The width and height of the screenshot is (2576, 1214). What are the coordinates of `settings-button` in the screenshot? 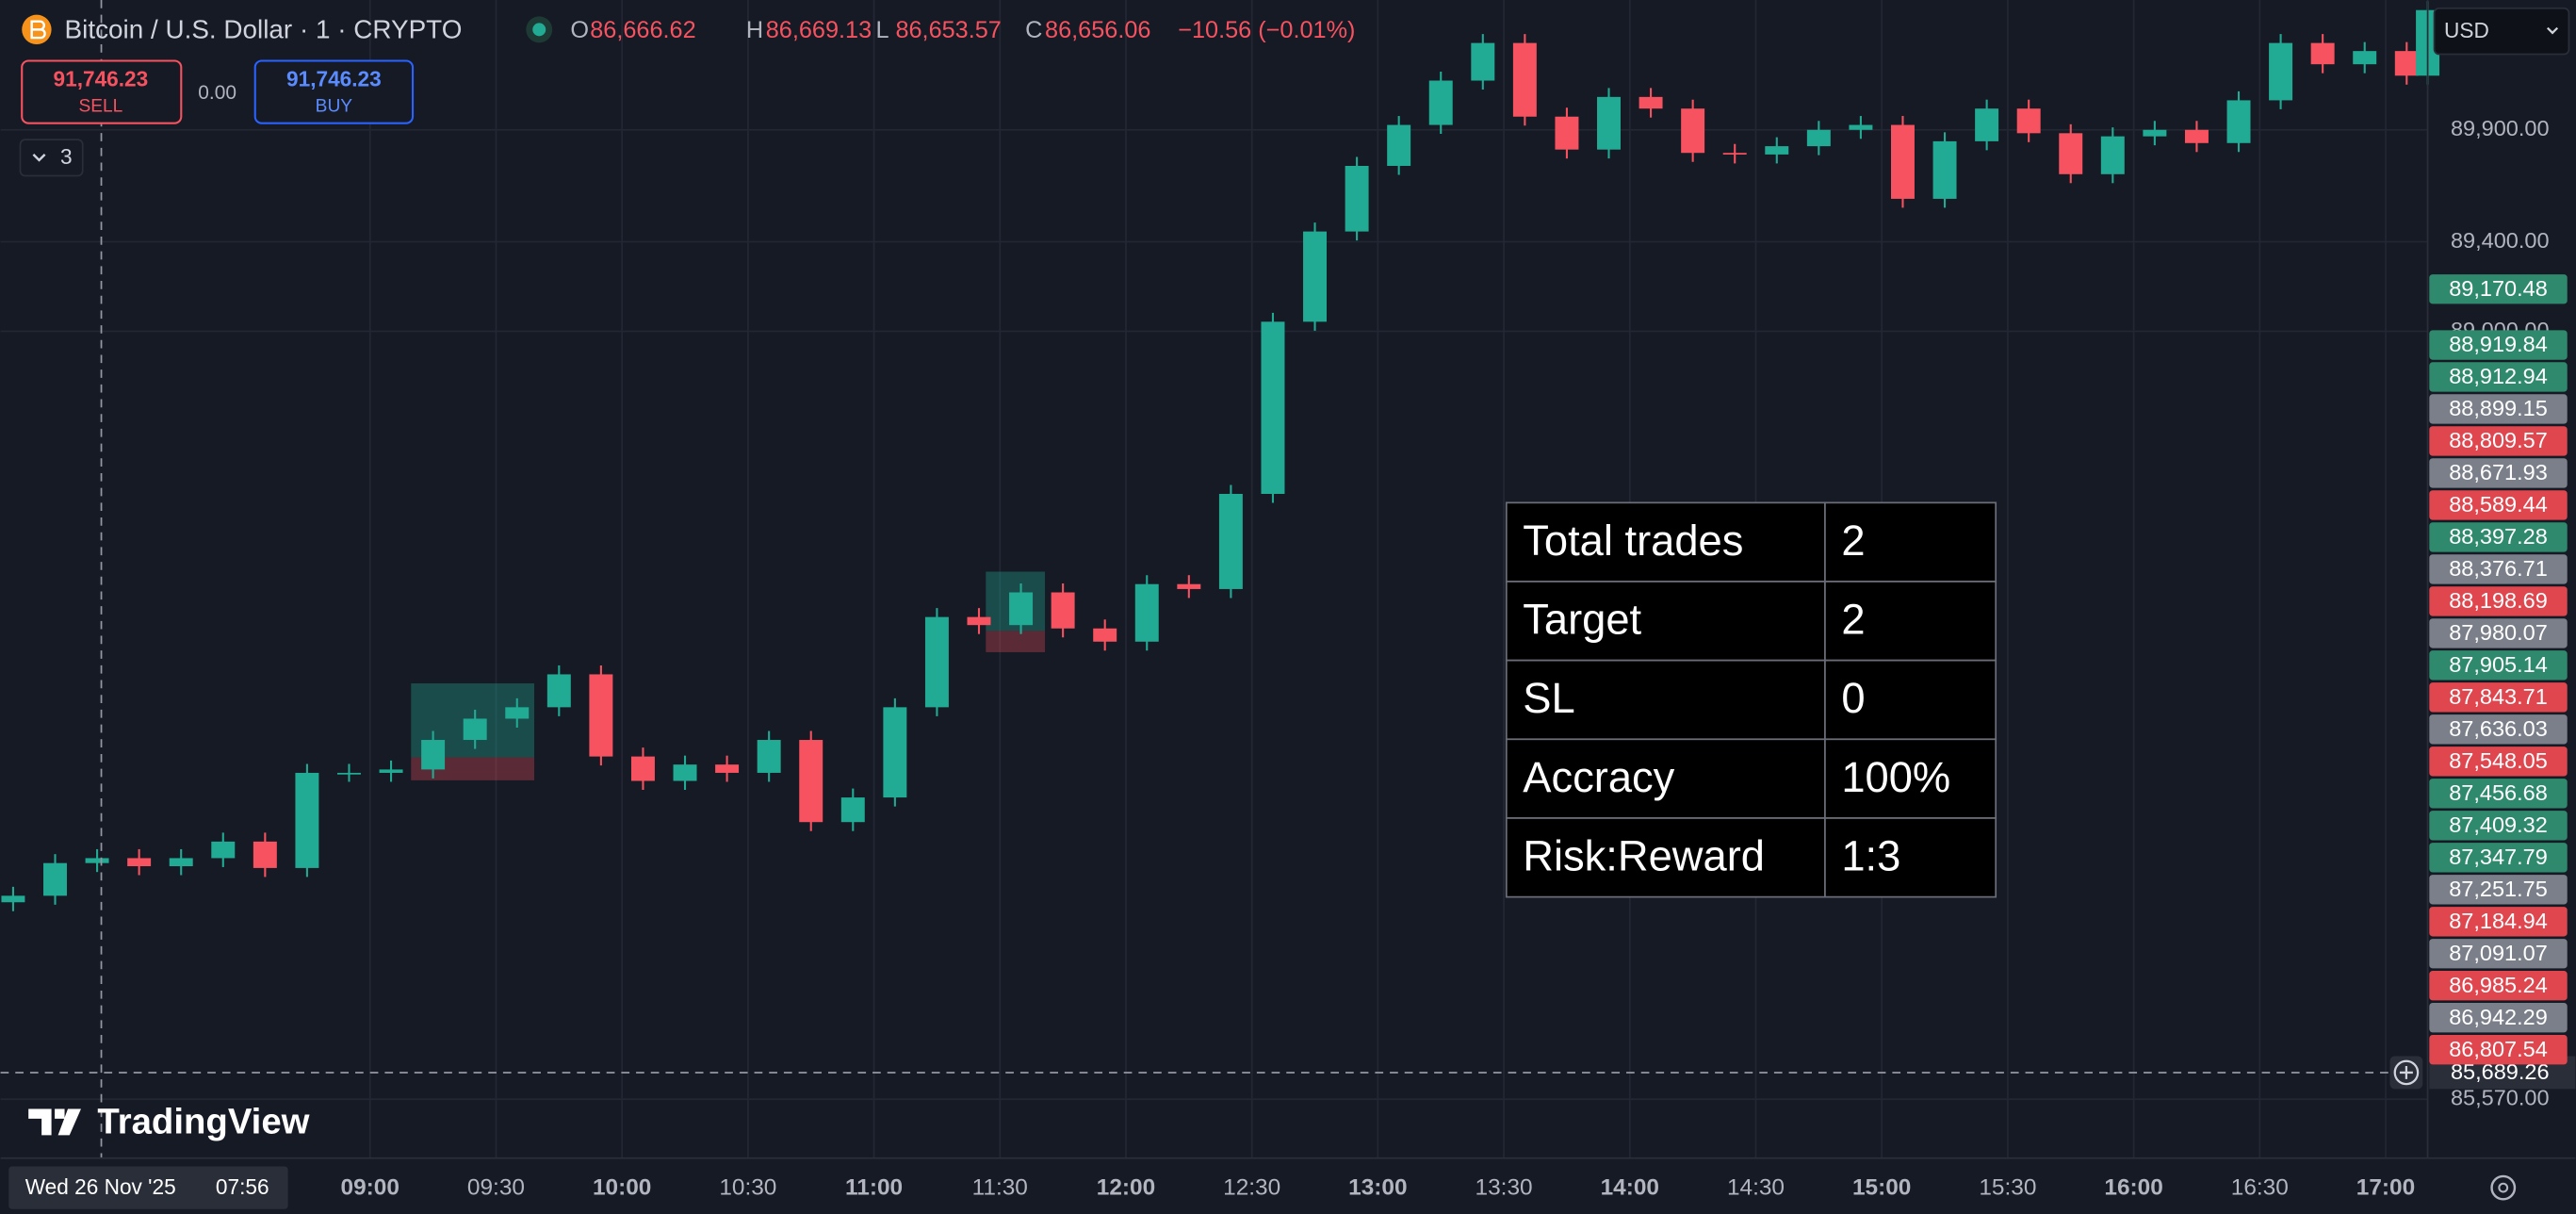 It's located at (2503, 1188).